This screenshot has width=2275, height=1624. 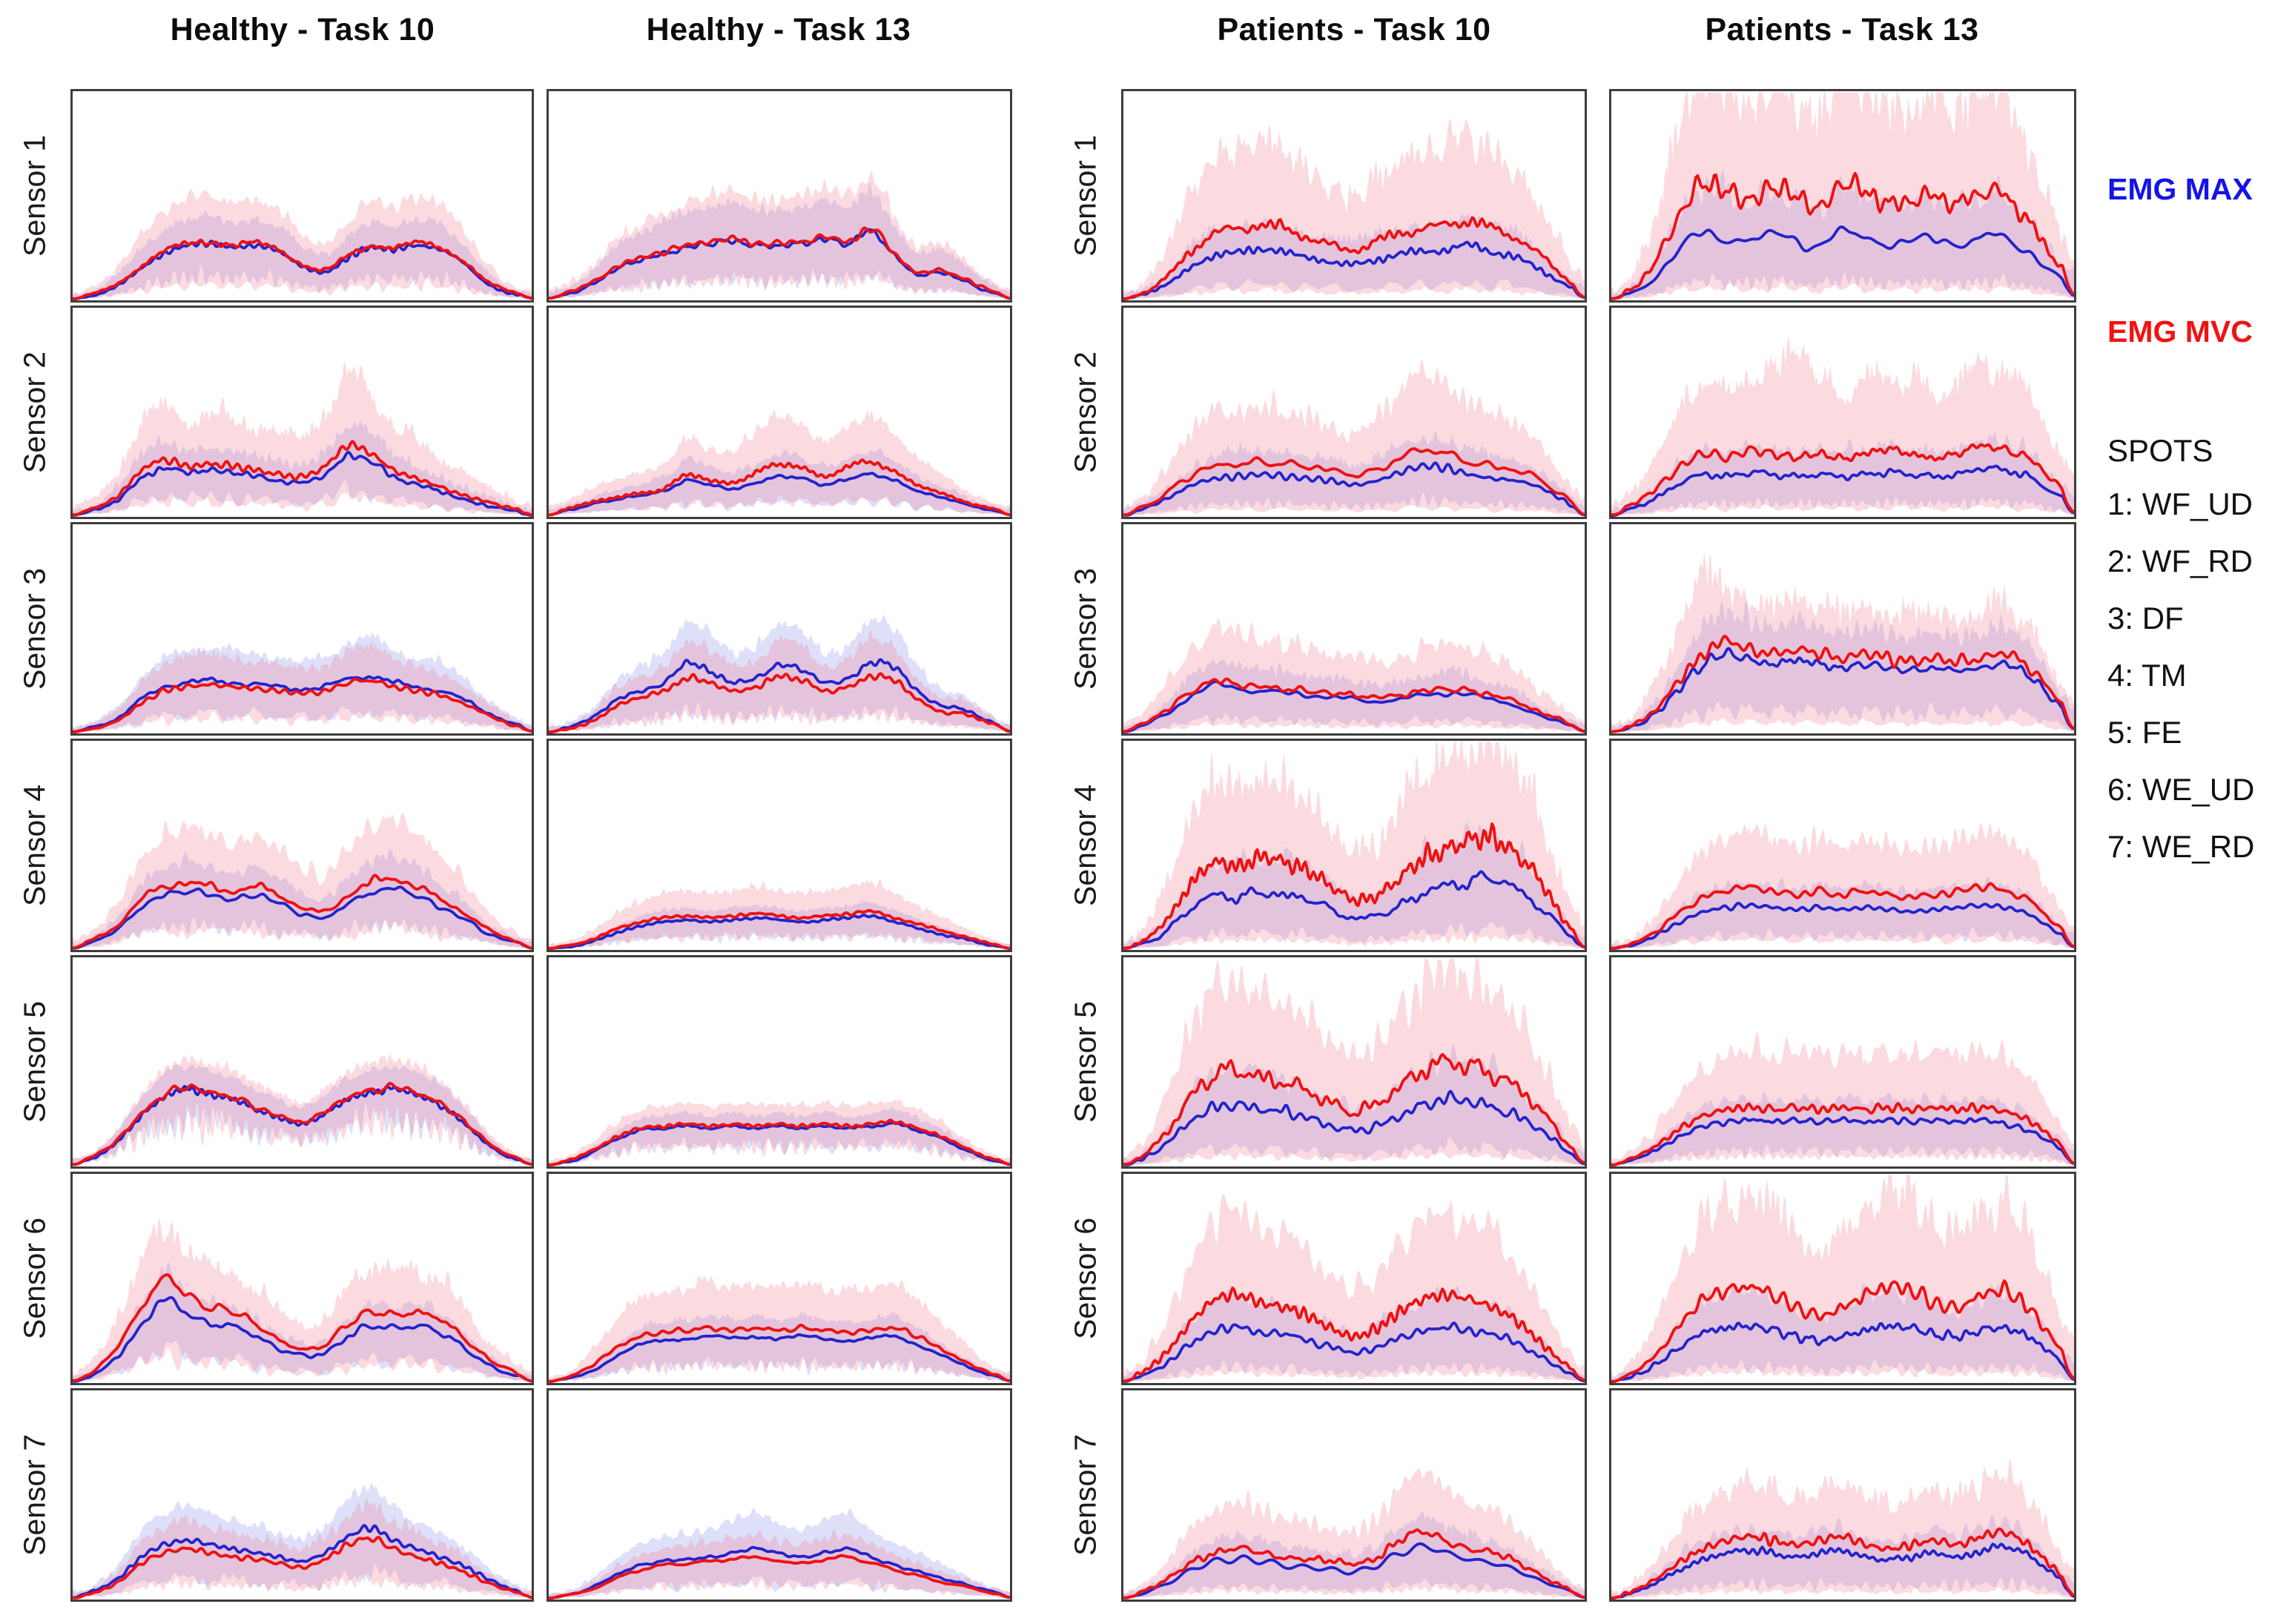 What do you see at coordinates (34, 1278) in the screenshot?
I see `sensor-label-healthy-6: Sensor 6` at bounding box center [34, 1278].